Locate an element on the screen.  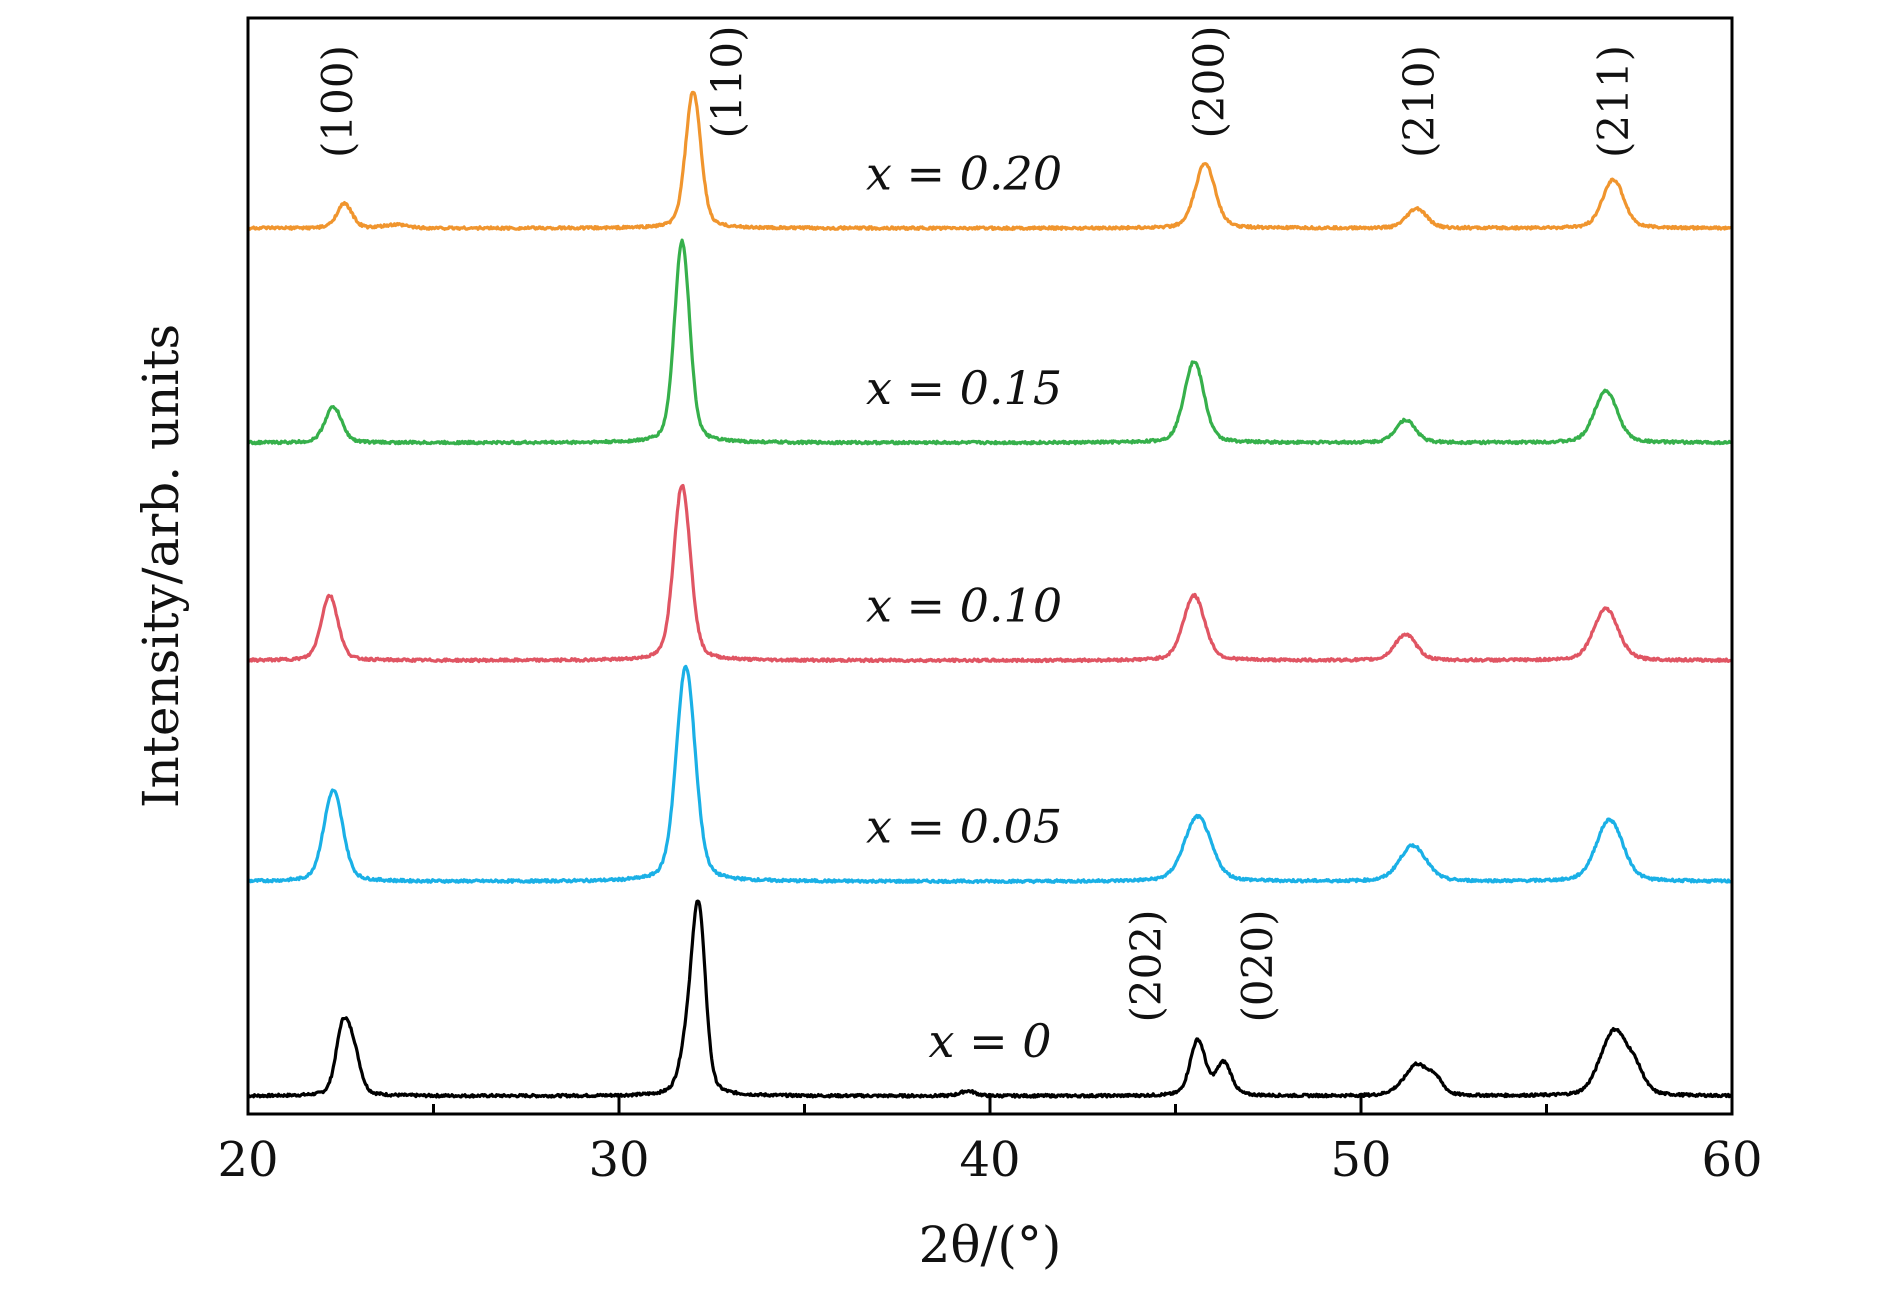
series-label-2: x = 0.10 is located at coordinates (964, 606).